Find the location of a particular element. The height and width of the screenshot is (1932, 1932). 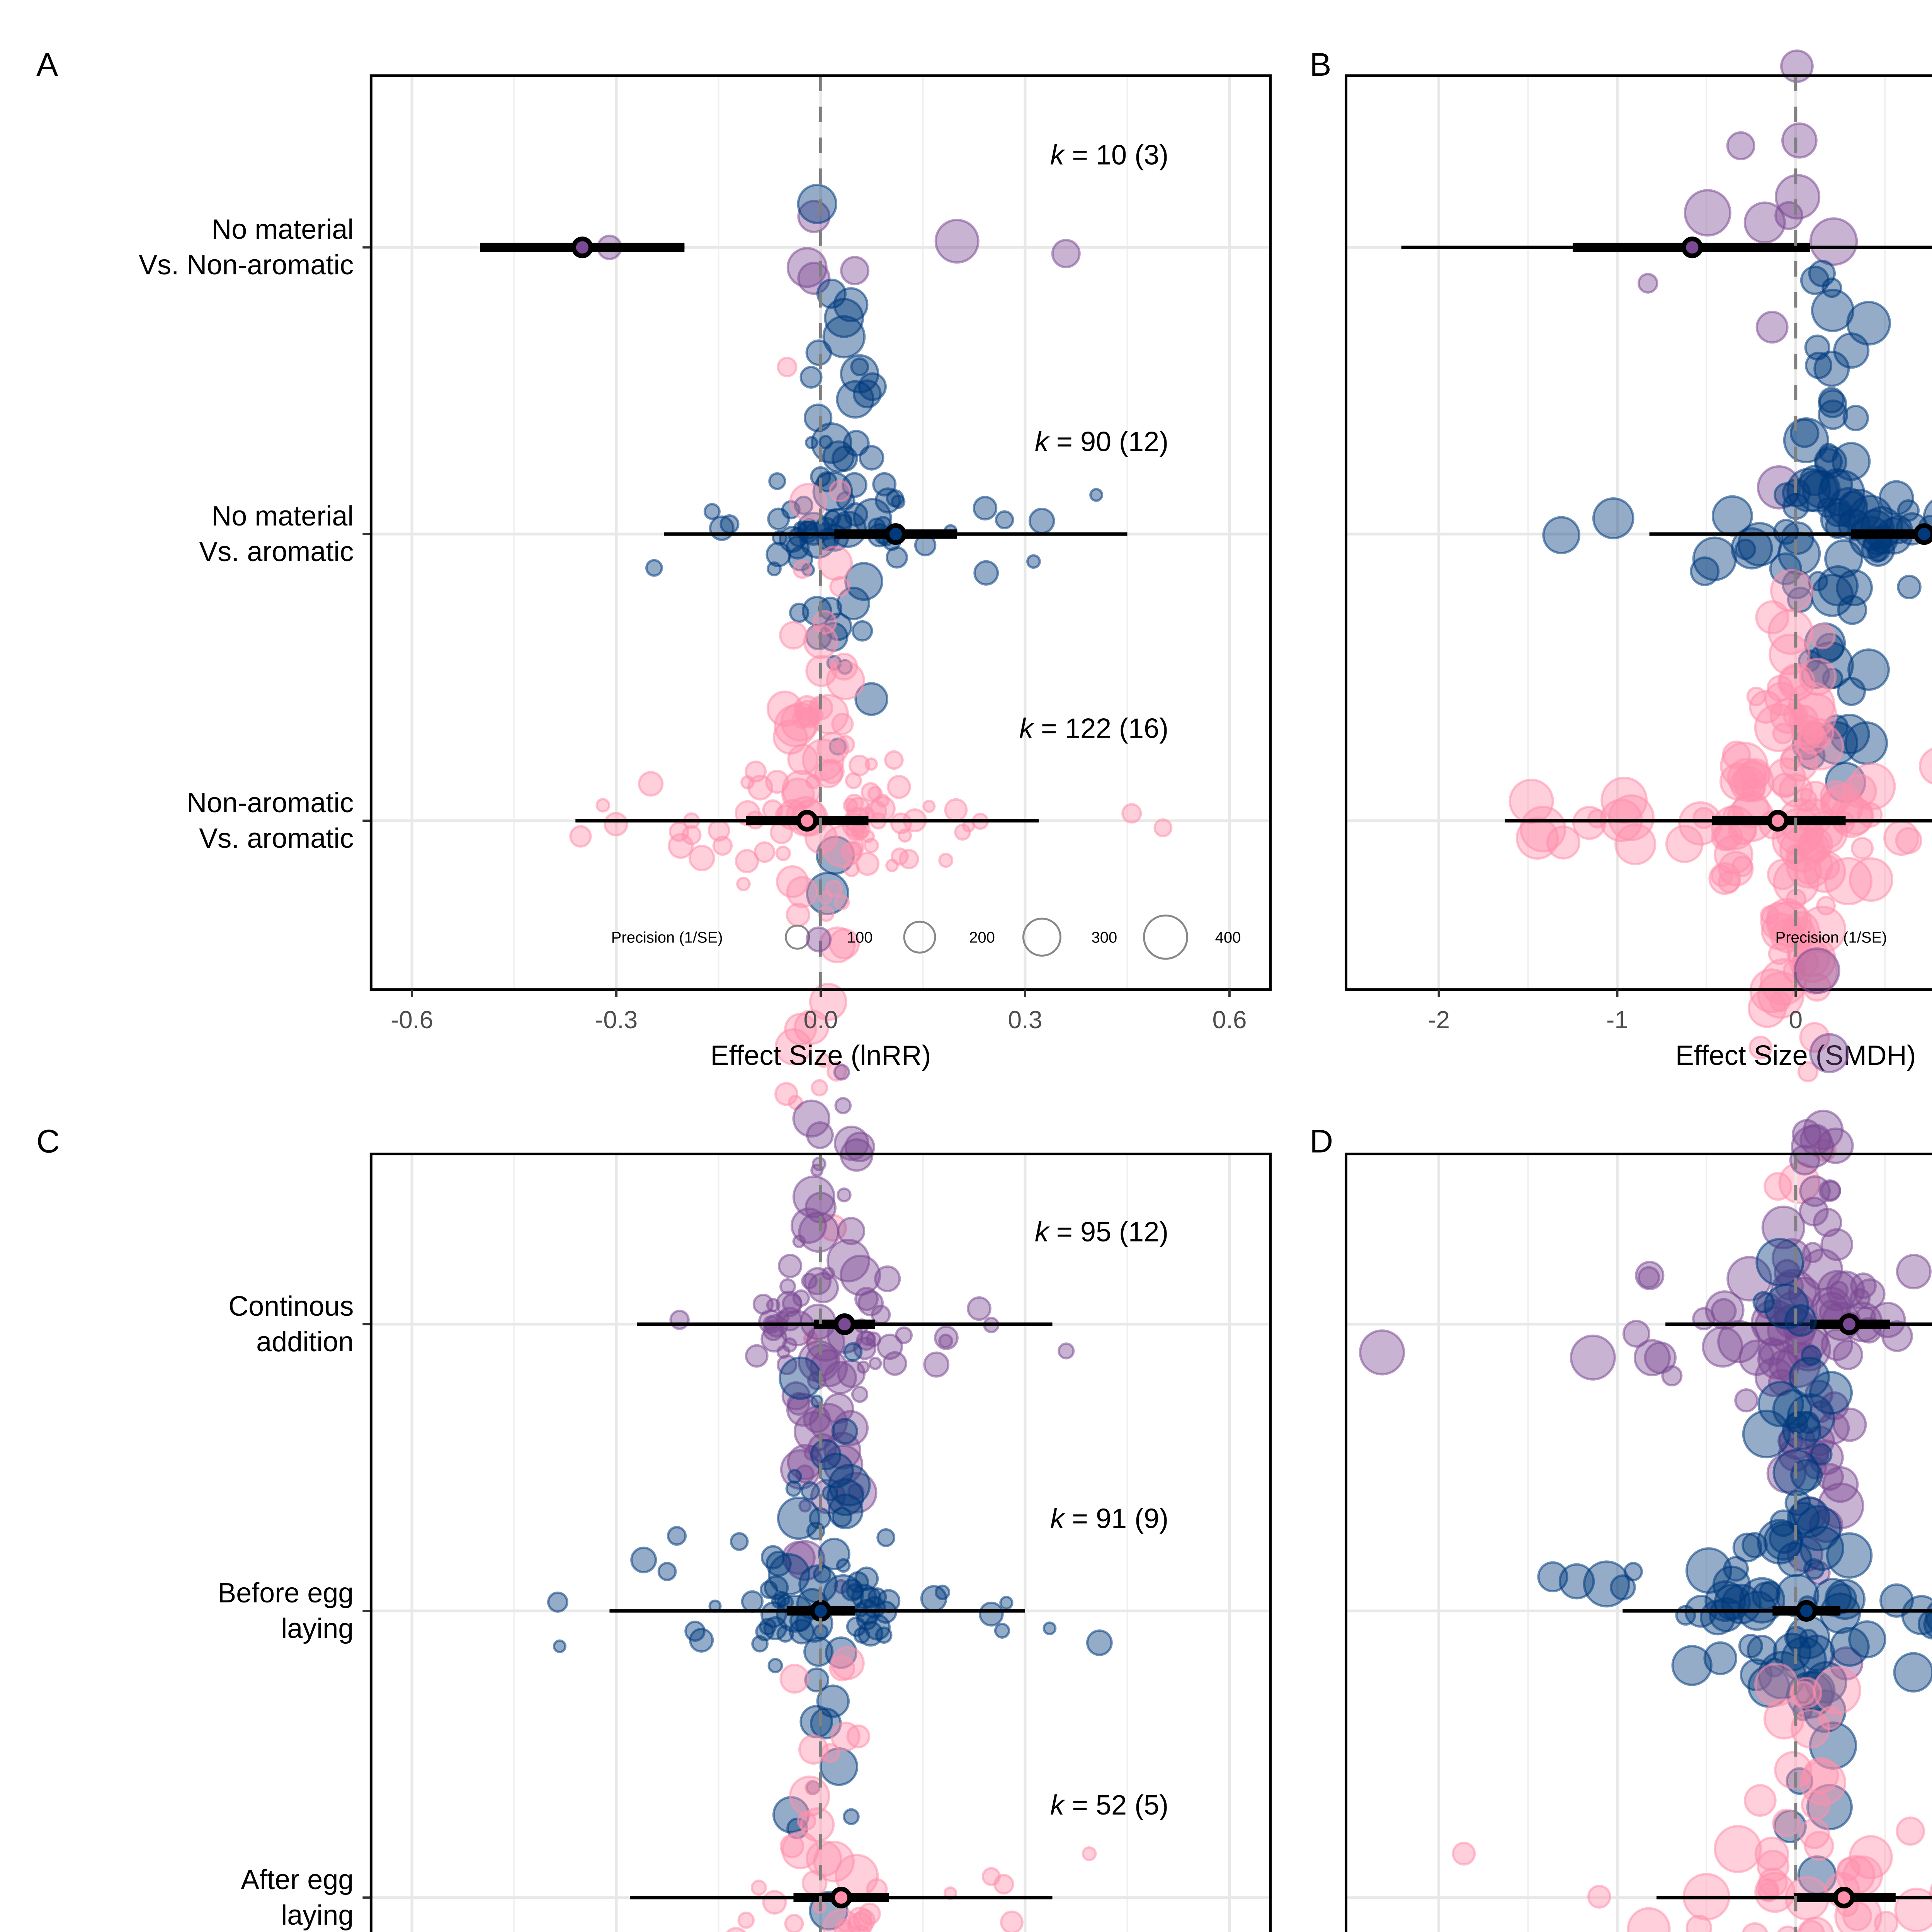

panel-border is located at coordinates (1639, 1542).